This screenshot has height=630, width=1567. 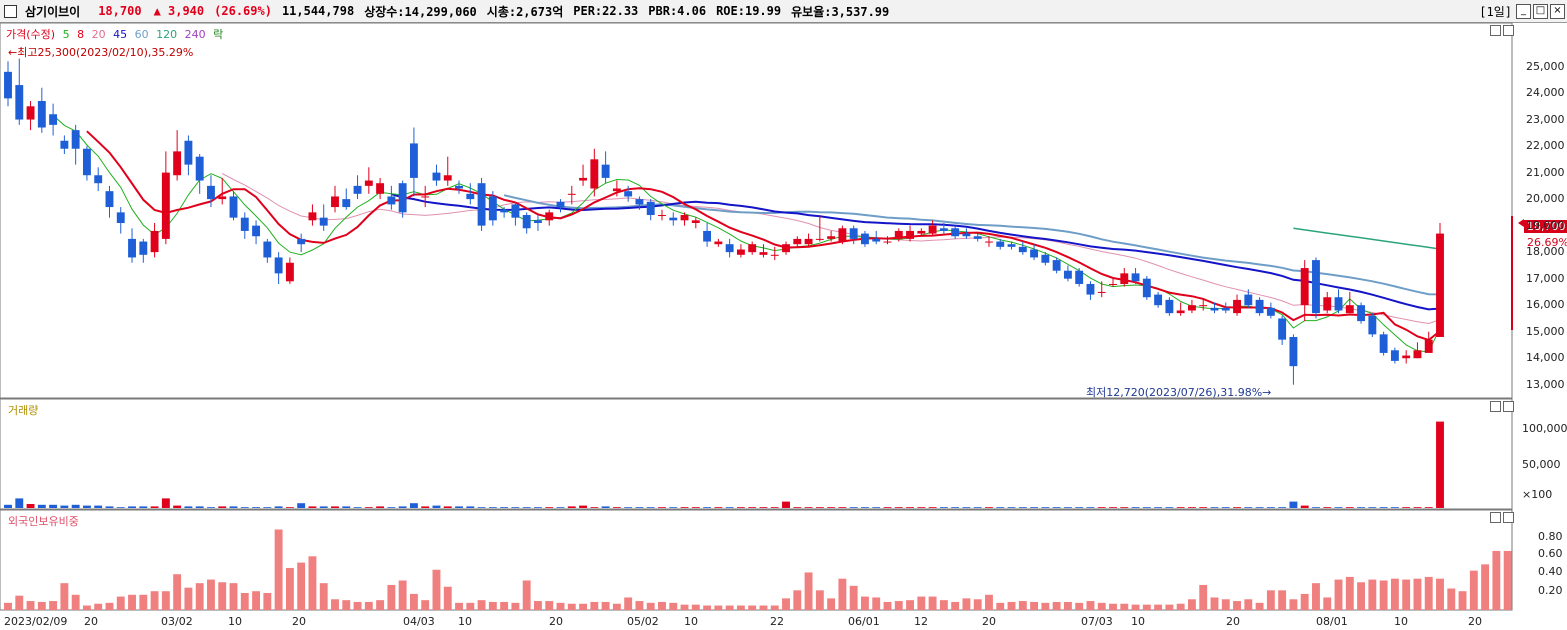 I want to click on minimize-icon: _, so click(x=1523, y=11).